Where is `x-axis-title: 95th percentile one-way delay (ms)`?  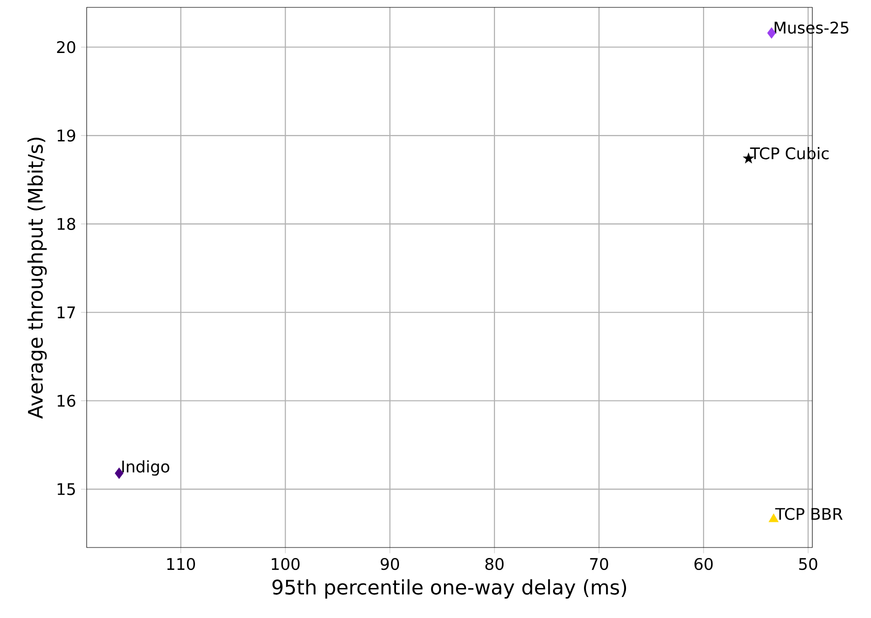
x-axis-title: 95th percentile one-way delay (ms) is located at coordinates (449, 589).